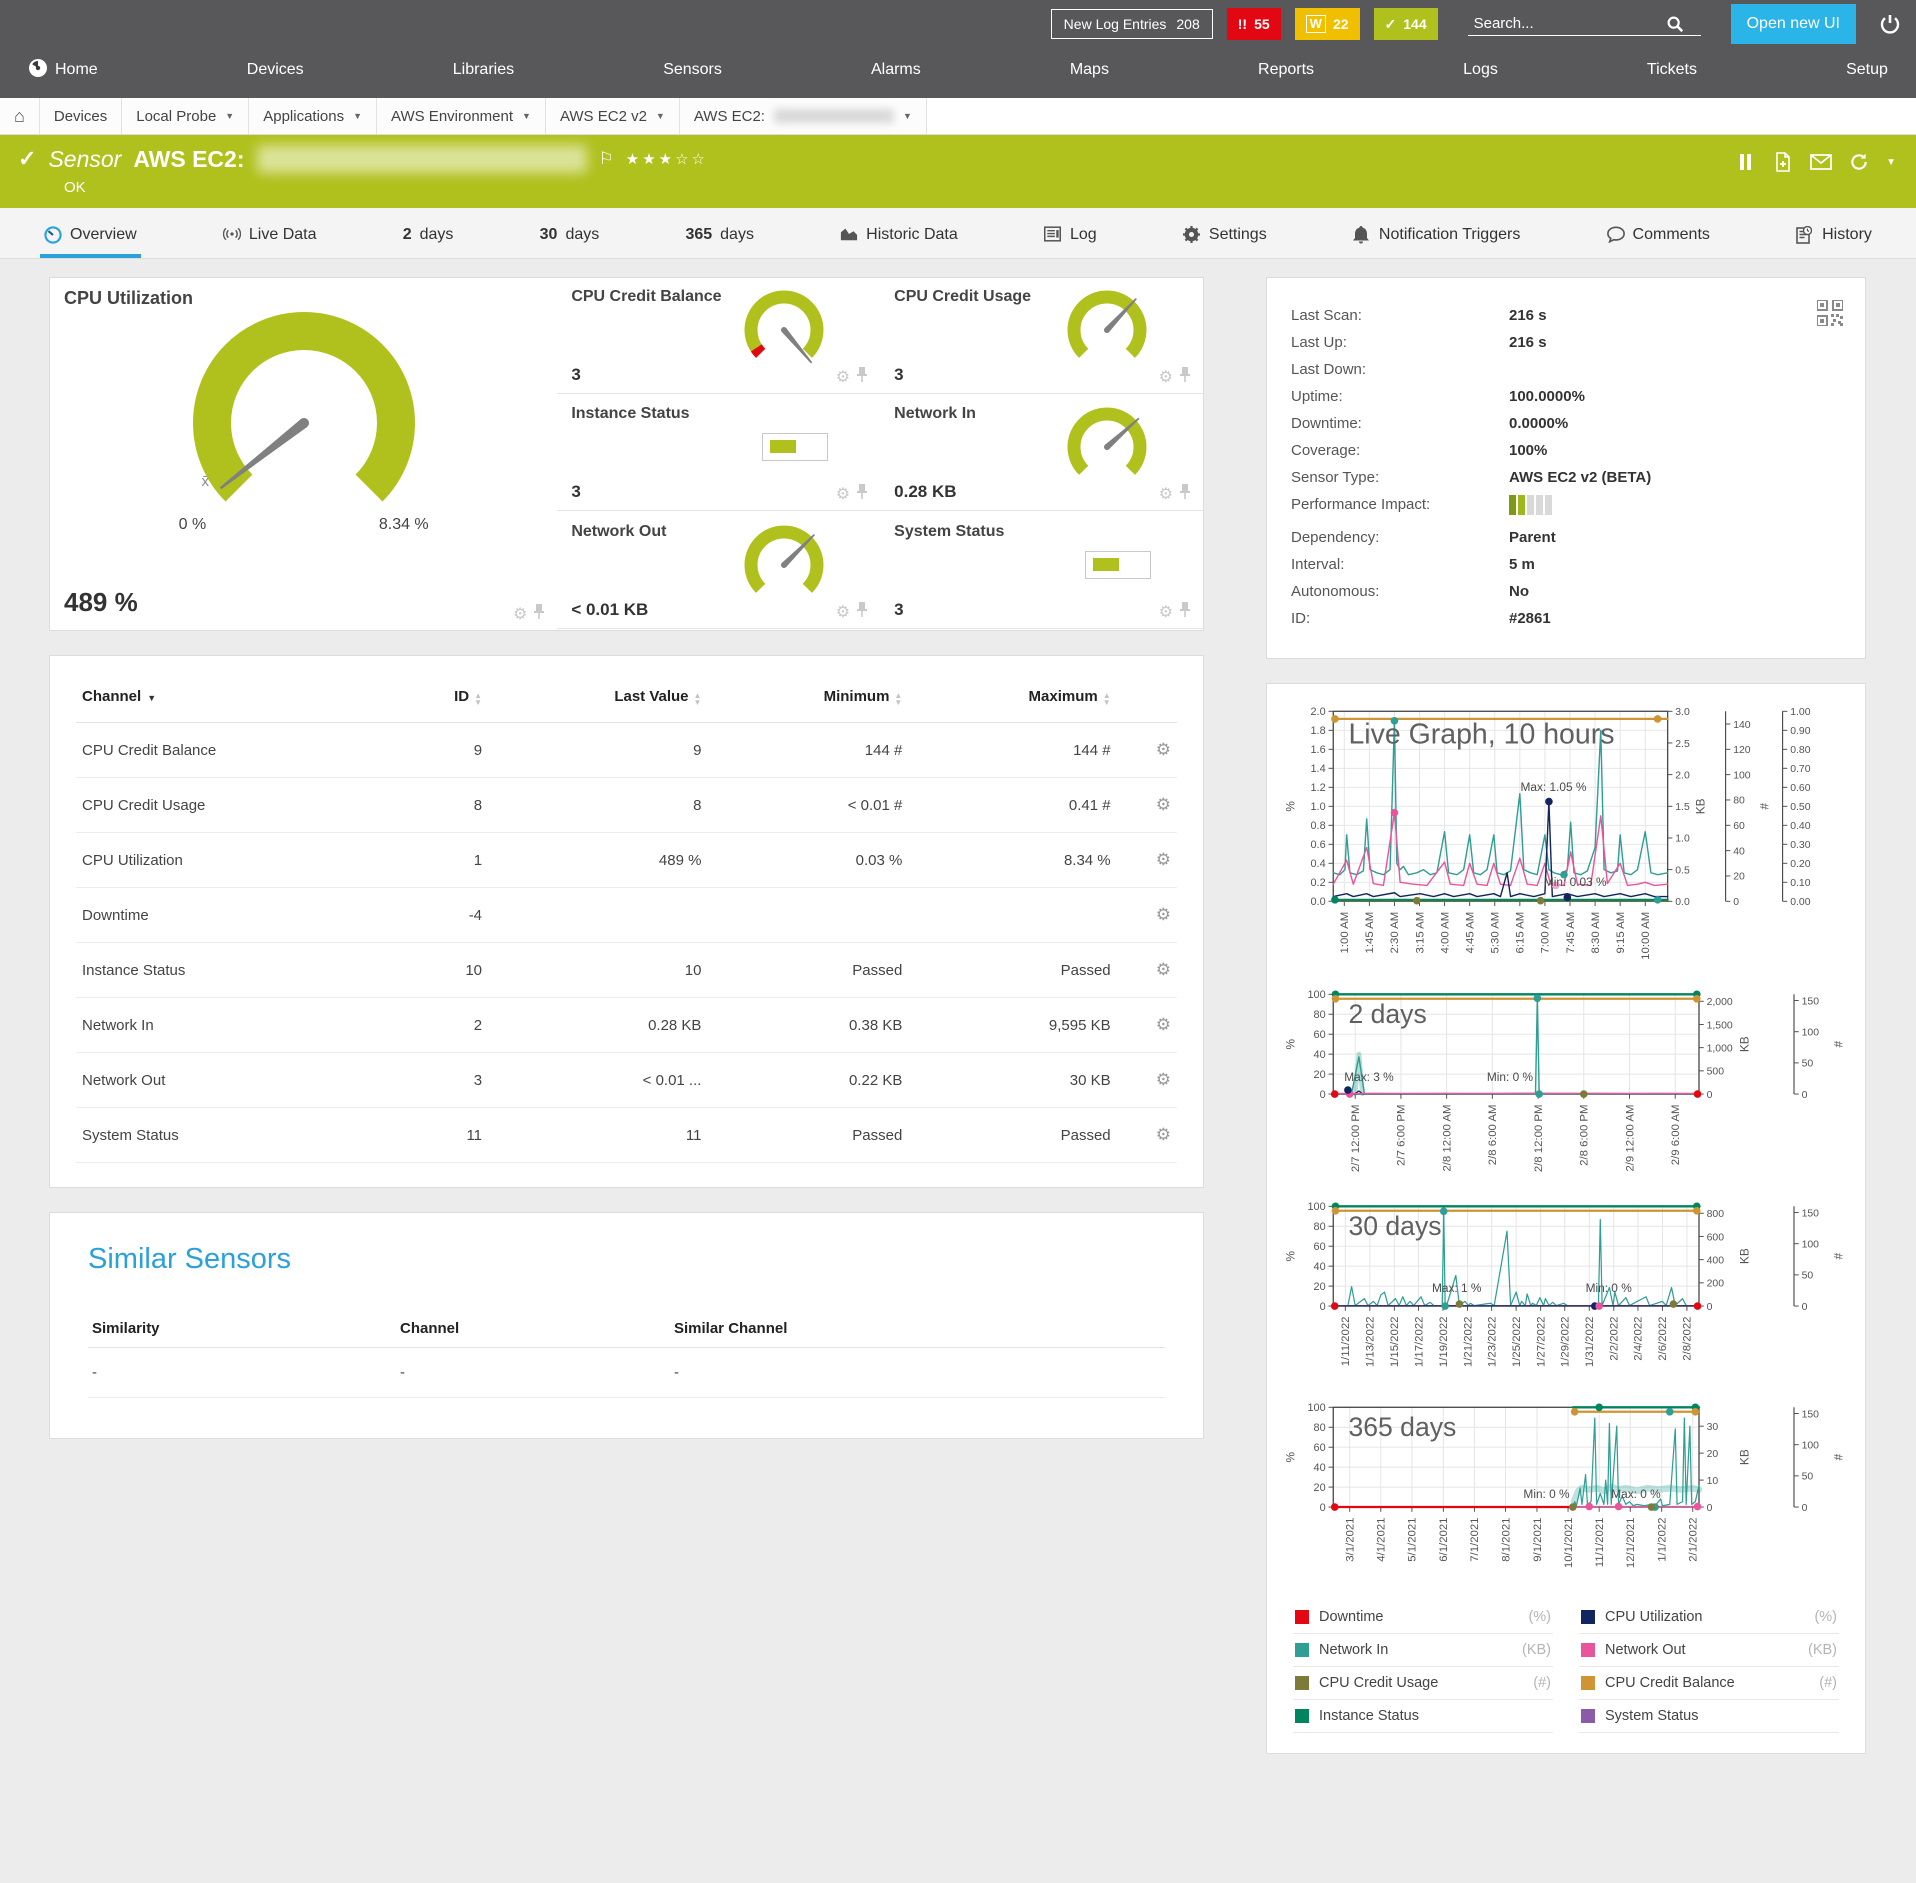  What do you see at coordinates (692, 70) in the screenshot?
I see `nav-item-sensors: Sensors` at bounding box center [692, 70].